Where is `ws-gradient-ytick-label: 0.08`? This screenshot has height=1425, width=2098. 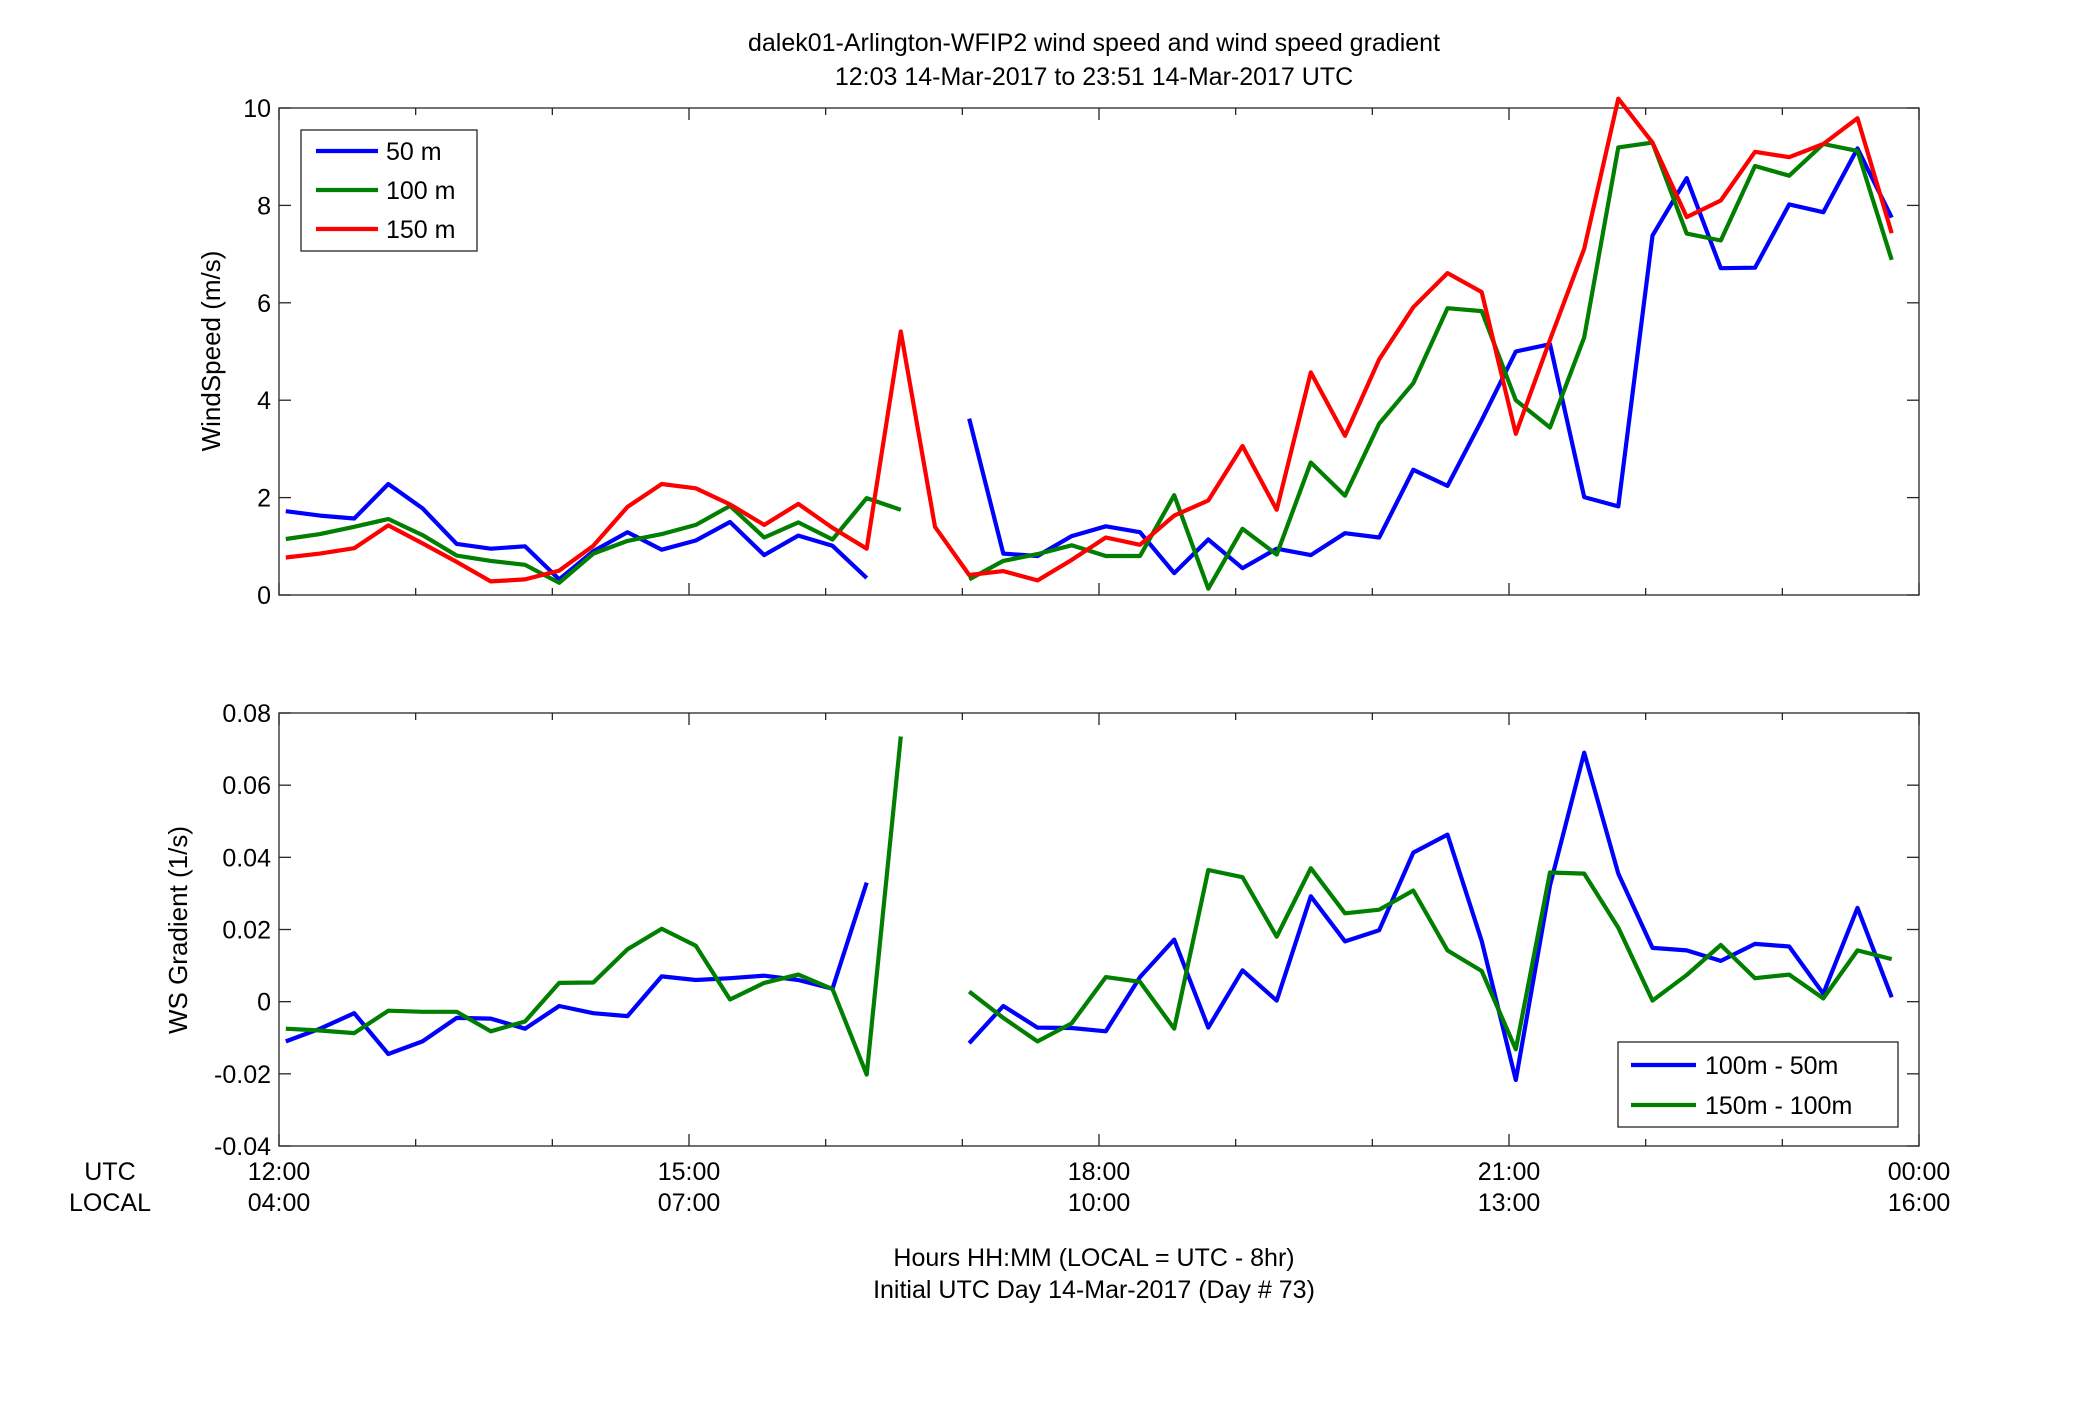 ws-gradient-ytick-label: 0.08 is located at coordinates (246, 714).